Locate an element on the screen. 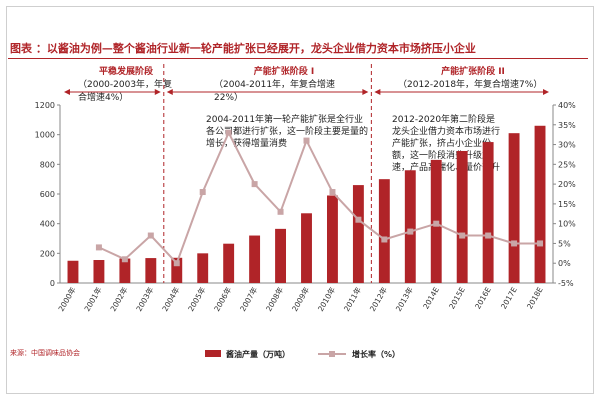  category-label: 2001年 is located at coordinates (93, 299).